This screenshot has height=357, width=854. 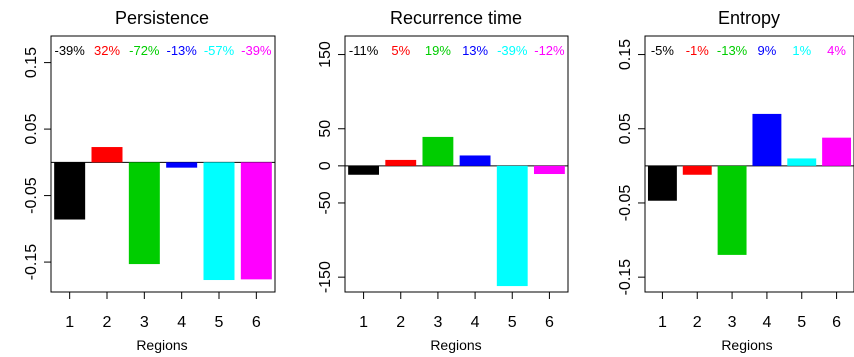 I want to click on y-tick-label: 50, so click(x=325, y=129).